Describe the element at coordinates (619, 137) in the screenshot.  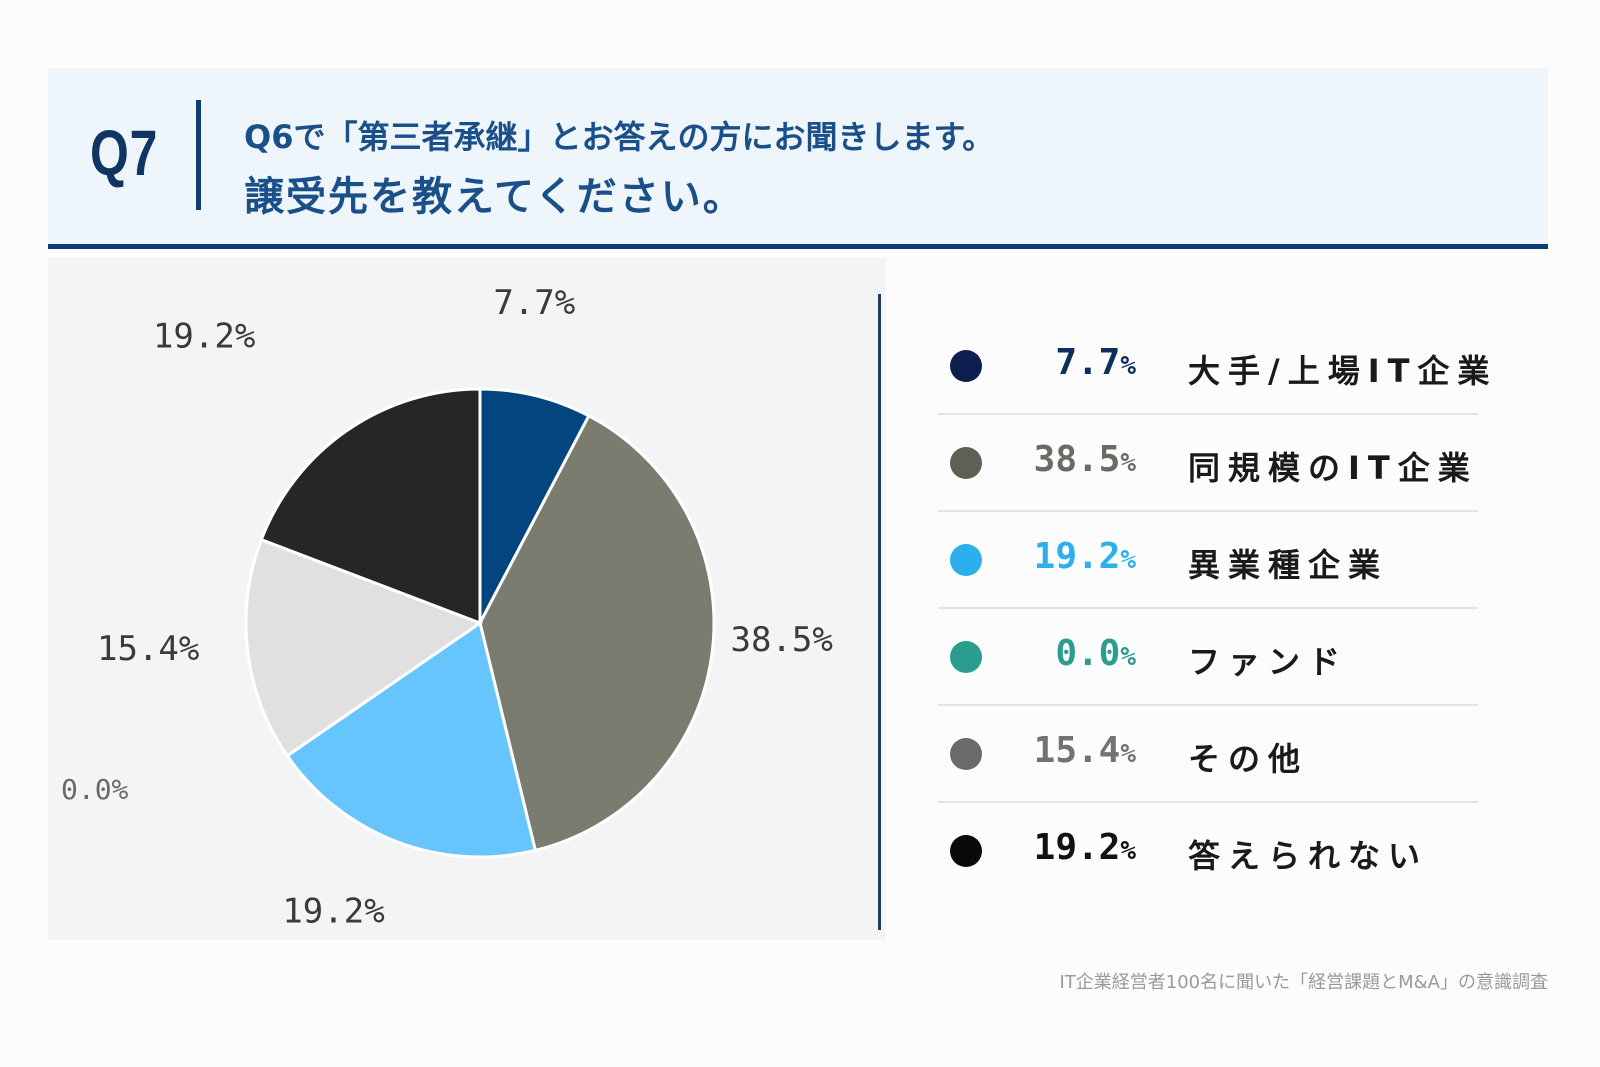
I see `question-preface: Q6で「第三者承継」とお答えの方にお聞きします。` at that location.